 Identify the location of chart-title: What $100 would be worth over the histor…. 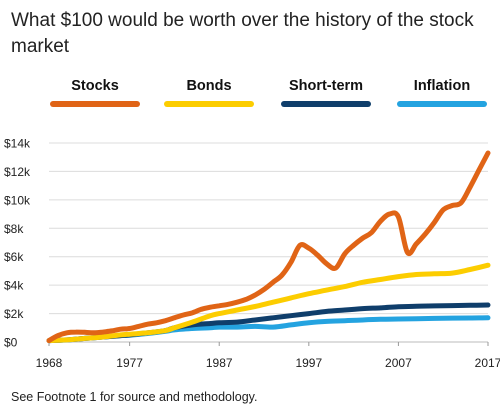
(242, 33).